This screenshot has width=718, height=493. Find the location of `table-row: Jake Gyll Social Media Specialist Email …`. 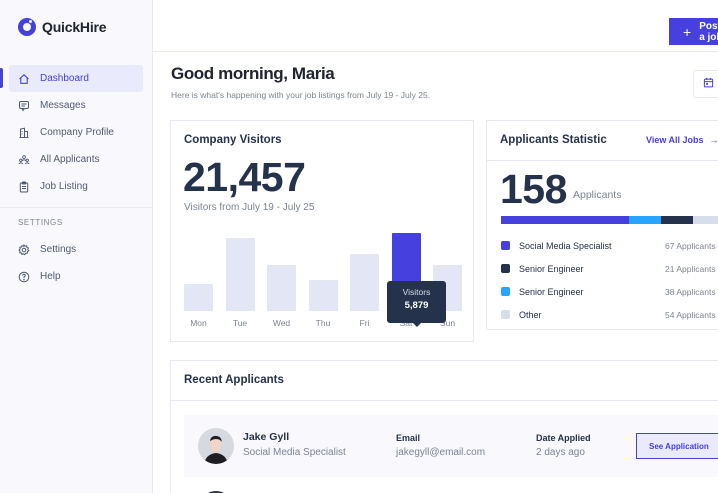

table-row: Jake Gyll Social Media Specialist Email … is located at coordinates (451, 446).